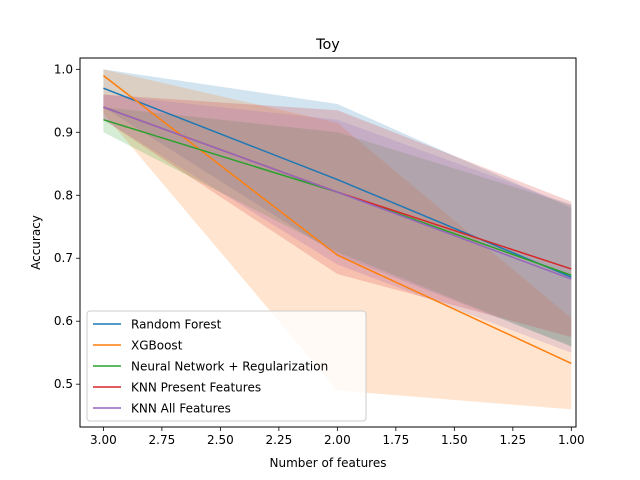  What do you see at coordinates (454, 440) in the screenshot?
I see `x-tick-label: 1.50` at bounding box center [454, 440].